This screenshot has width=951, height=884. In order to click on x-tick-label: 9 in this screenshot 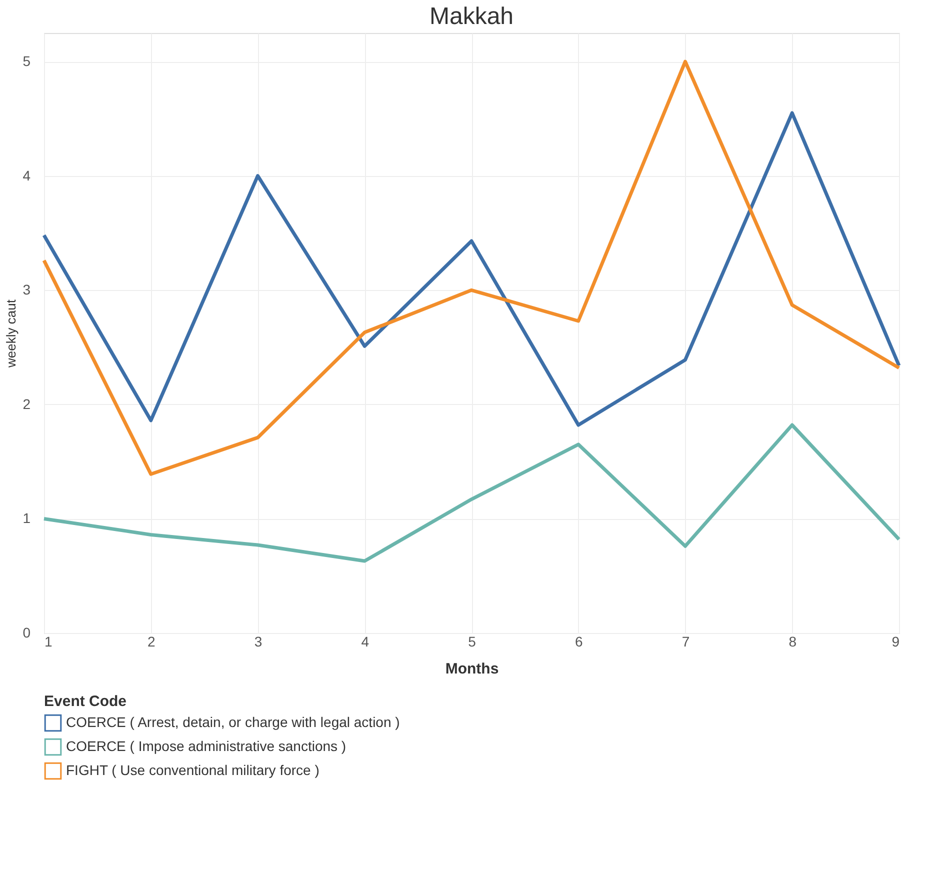, I will do `click(896, 642)`.